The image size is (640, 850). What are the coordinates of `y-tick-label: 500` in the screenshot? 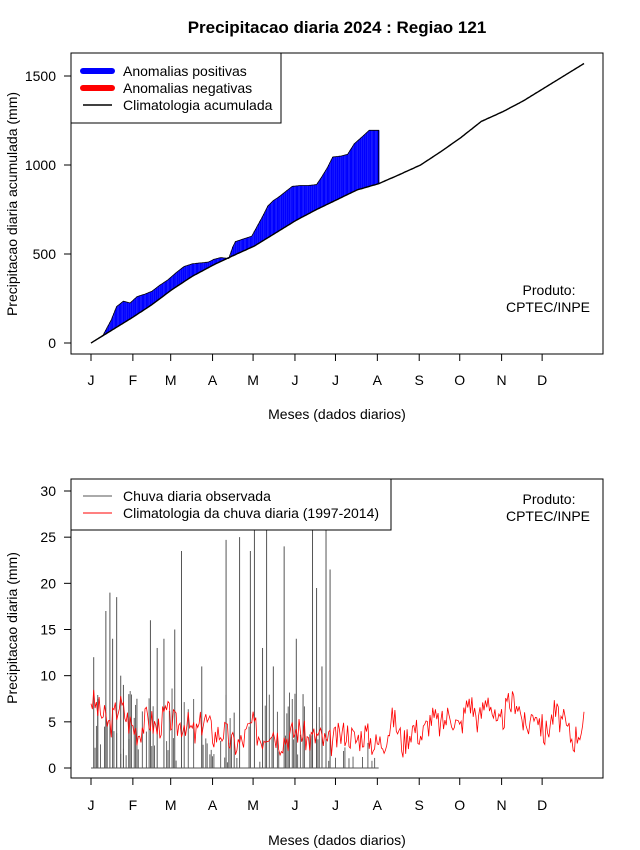 It's located at (45, 254).